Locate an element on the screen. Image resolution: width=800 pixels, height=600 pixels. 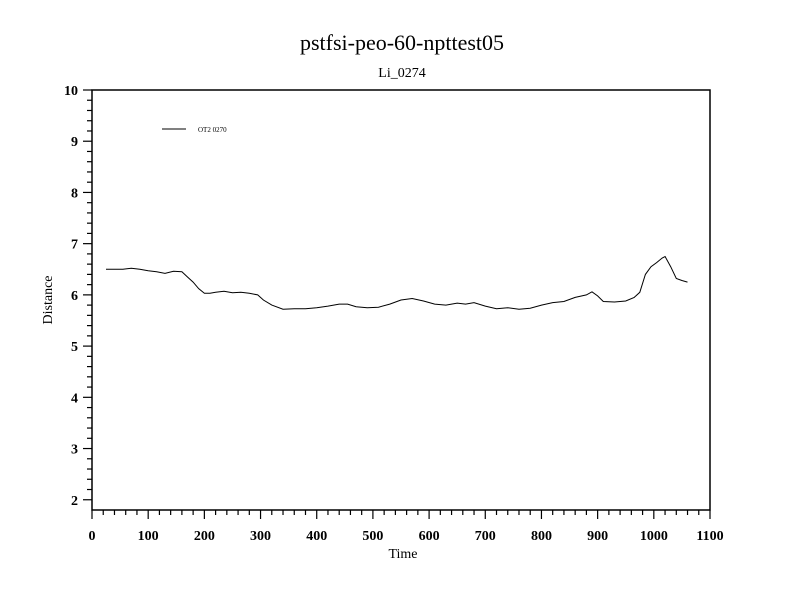
y-tick-label: 2 is located at coordinates (74, 501).